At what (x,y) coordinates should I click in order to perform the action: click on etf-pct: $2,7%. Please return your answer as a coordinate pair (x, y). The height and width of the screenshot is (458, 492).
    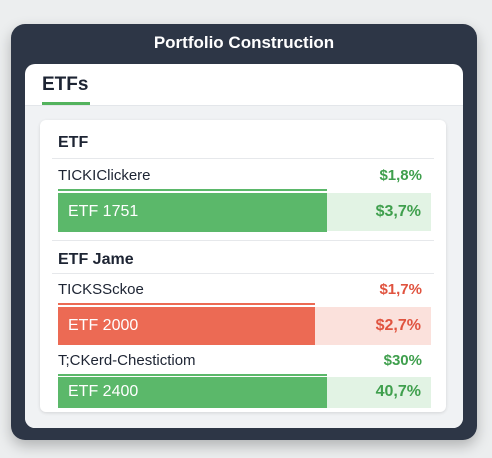
    Looking at the image, I should click on (398, 325).